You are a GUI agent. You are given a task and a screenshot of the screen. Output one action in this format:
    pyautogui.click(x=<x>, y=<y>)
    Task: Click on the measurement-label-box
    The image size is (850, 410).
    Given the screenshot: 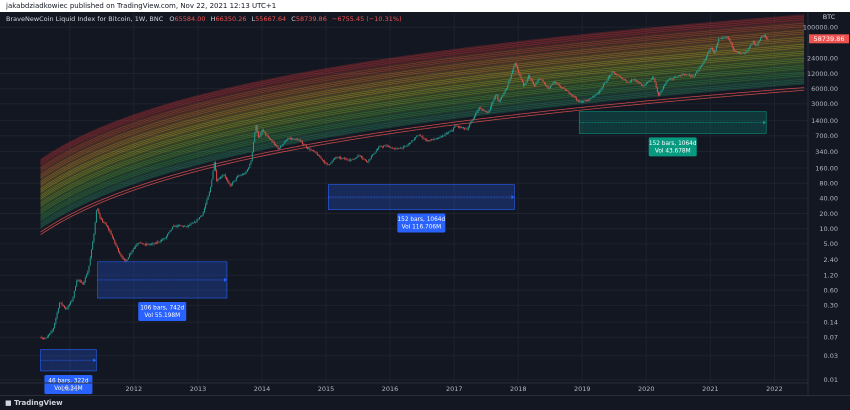 What is the action you would take?
    pyautogui.click(x=68, y=384)
    